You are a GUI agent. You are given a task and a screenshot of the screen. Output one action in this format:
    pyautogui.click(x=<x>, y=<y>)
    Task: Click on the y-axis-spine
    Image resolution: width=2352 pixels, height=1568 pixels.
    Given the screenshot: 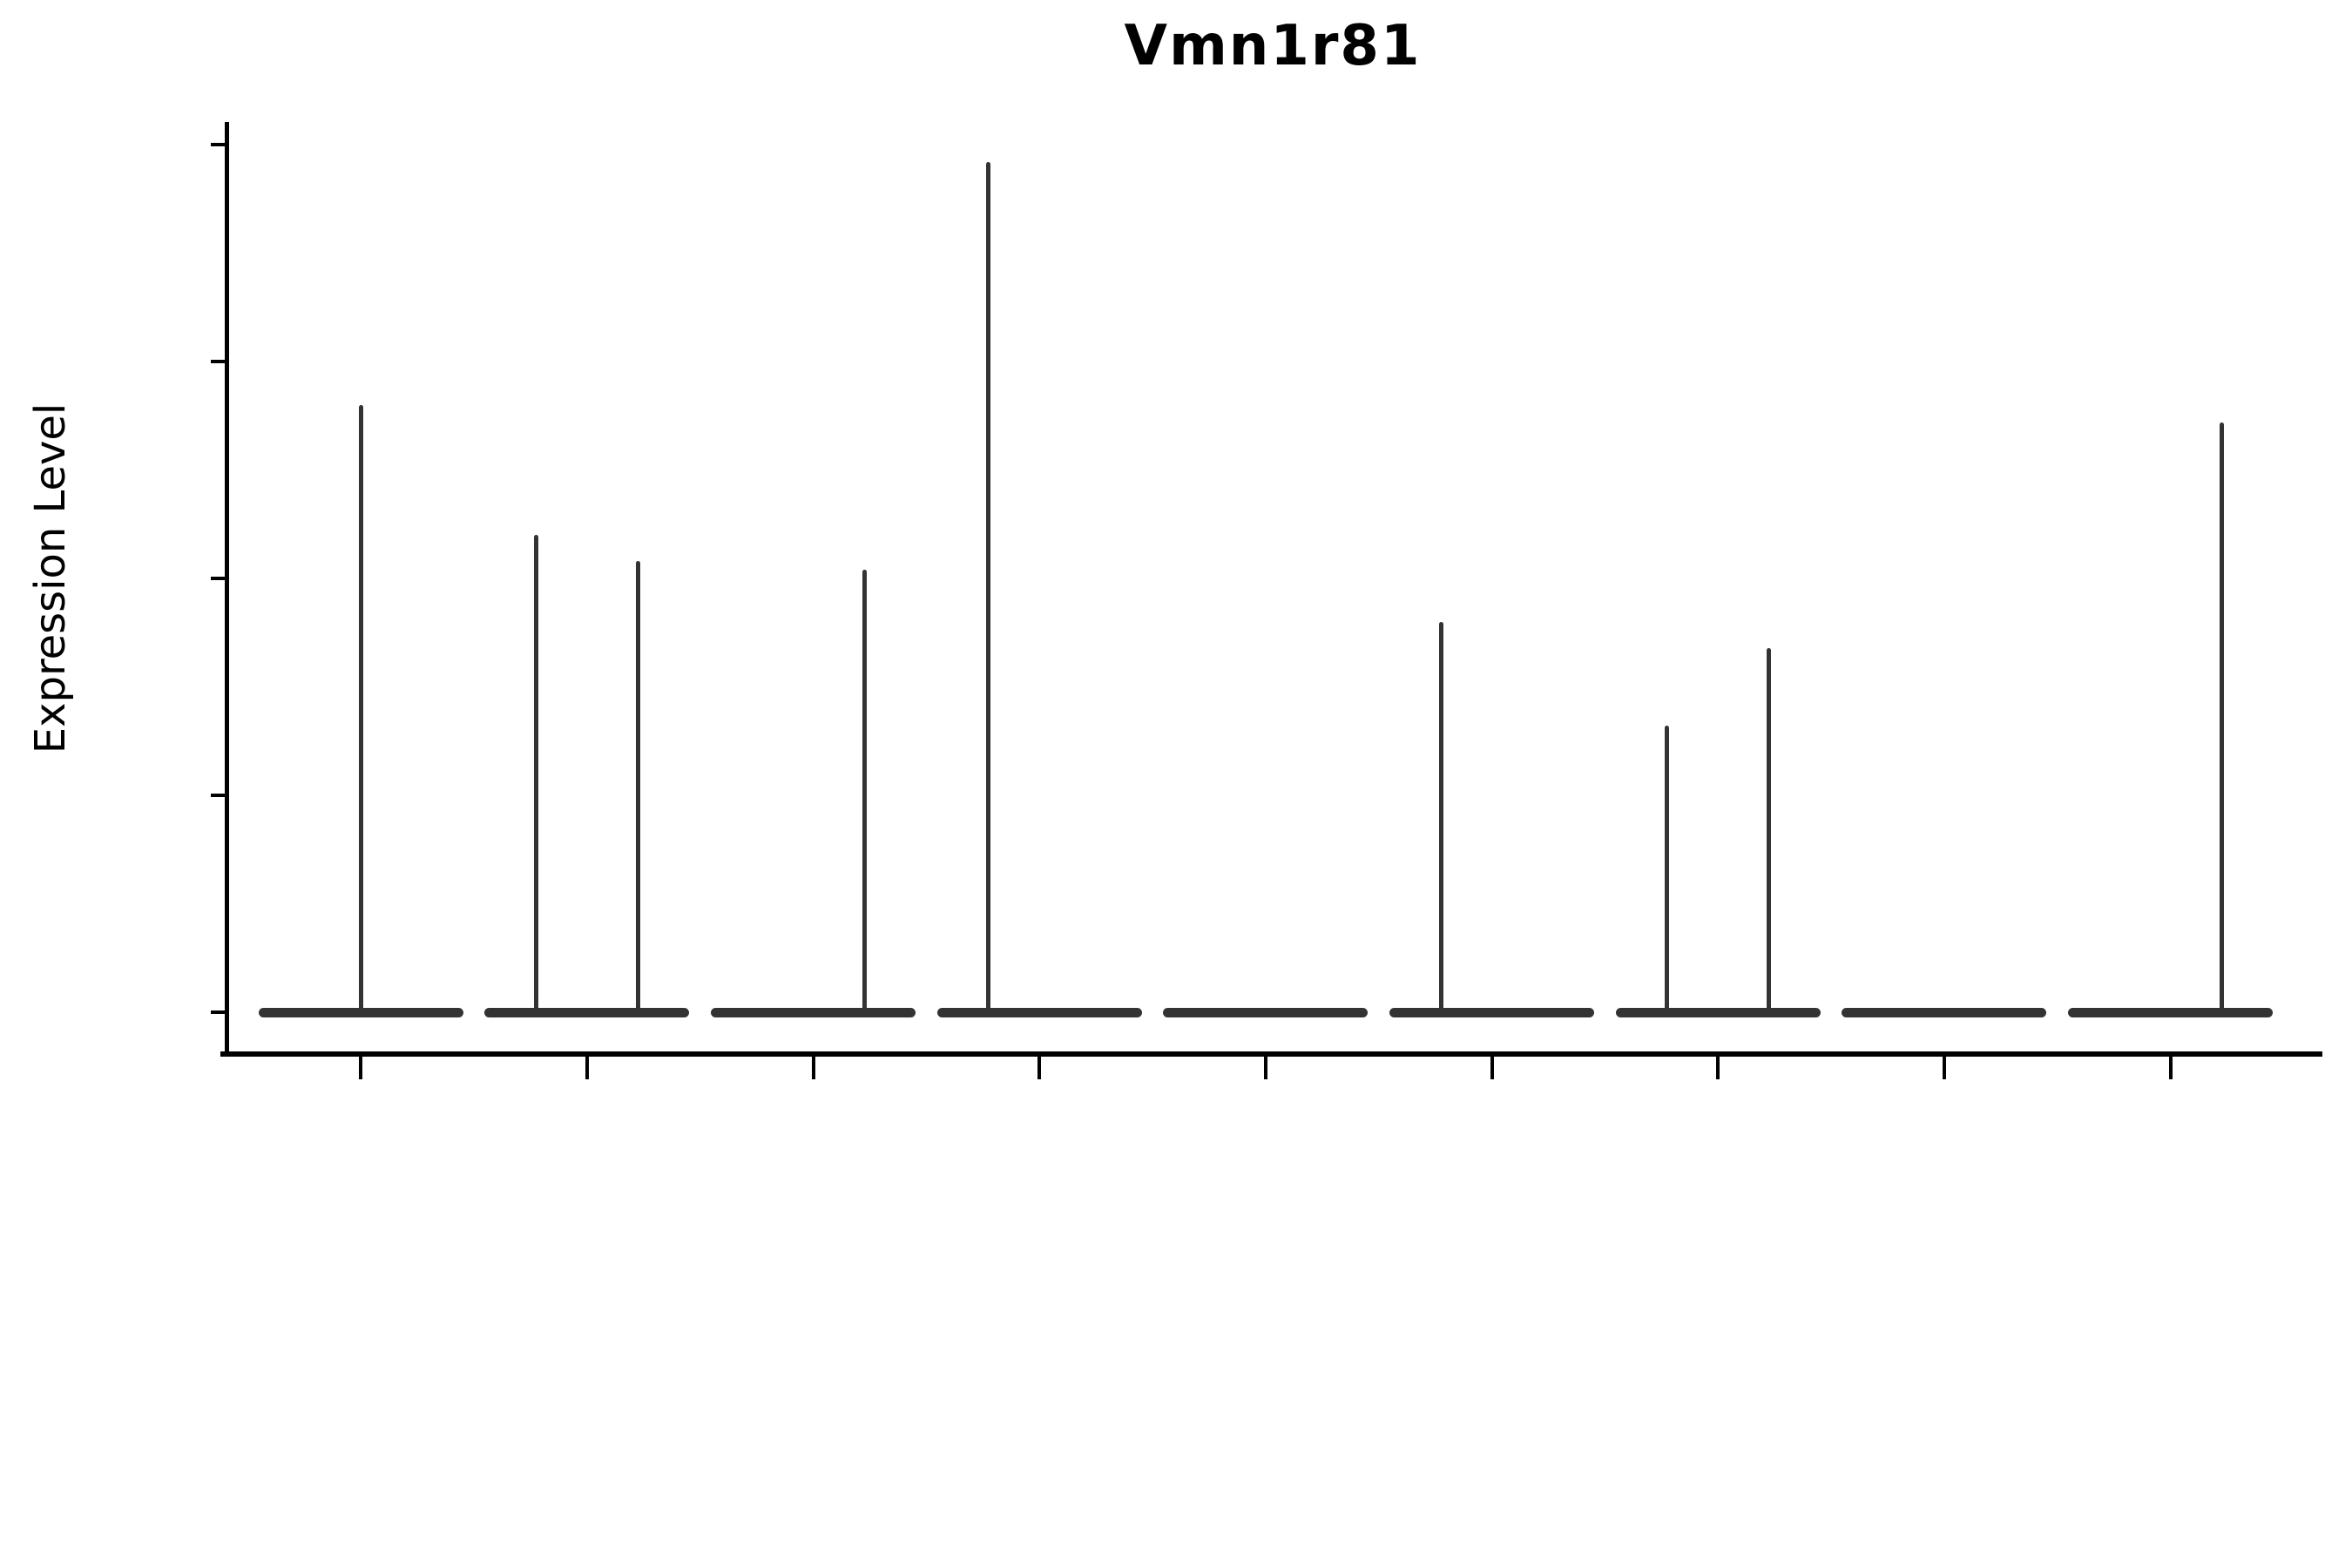 What is the action you would take?
    pyautogui.click(x=227, y=589)
    